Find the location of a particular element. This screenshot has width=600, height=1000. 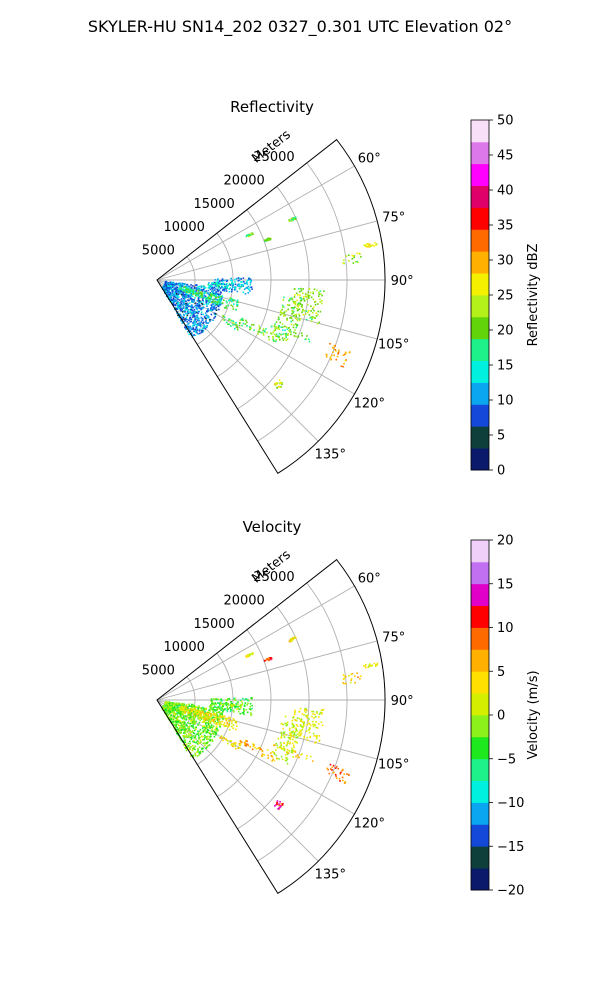

echo-layer is located at coordinates (269, 302).